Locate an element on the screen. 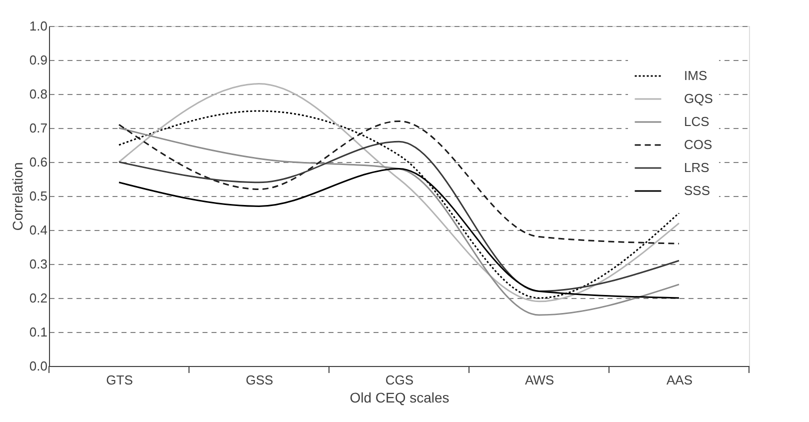 The image size is (809, 422). x-tick-label: AAS is located at coordinates (679, 380).